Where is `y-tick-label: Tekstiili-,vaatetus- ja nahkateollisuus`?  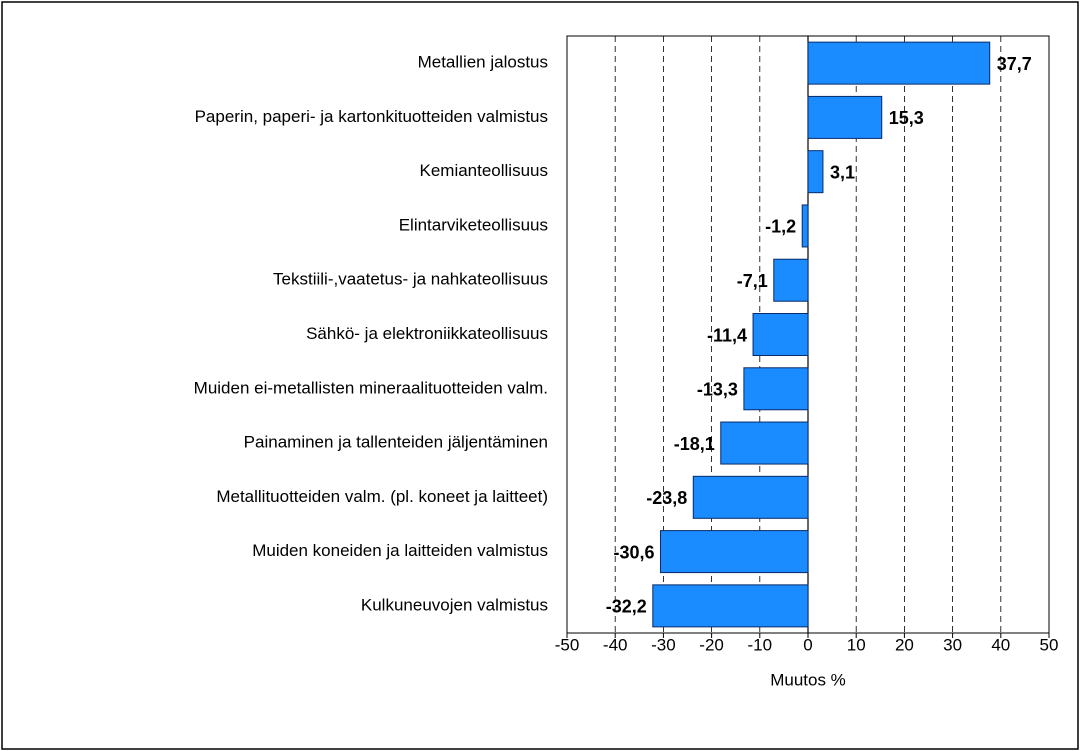 y-tick-label: Tekstiili-,vaatetus- ja nahkateollisuus is located at coordinates (410, 279).